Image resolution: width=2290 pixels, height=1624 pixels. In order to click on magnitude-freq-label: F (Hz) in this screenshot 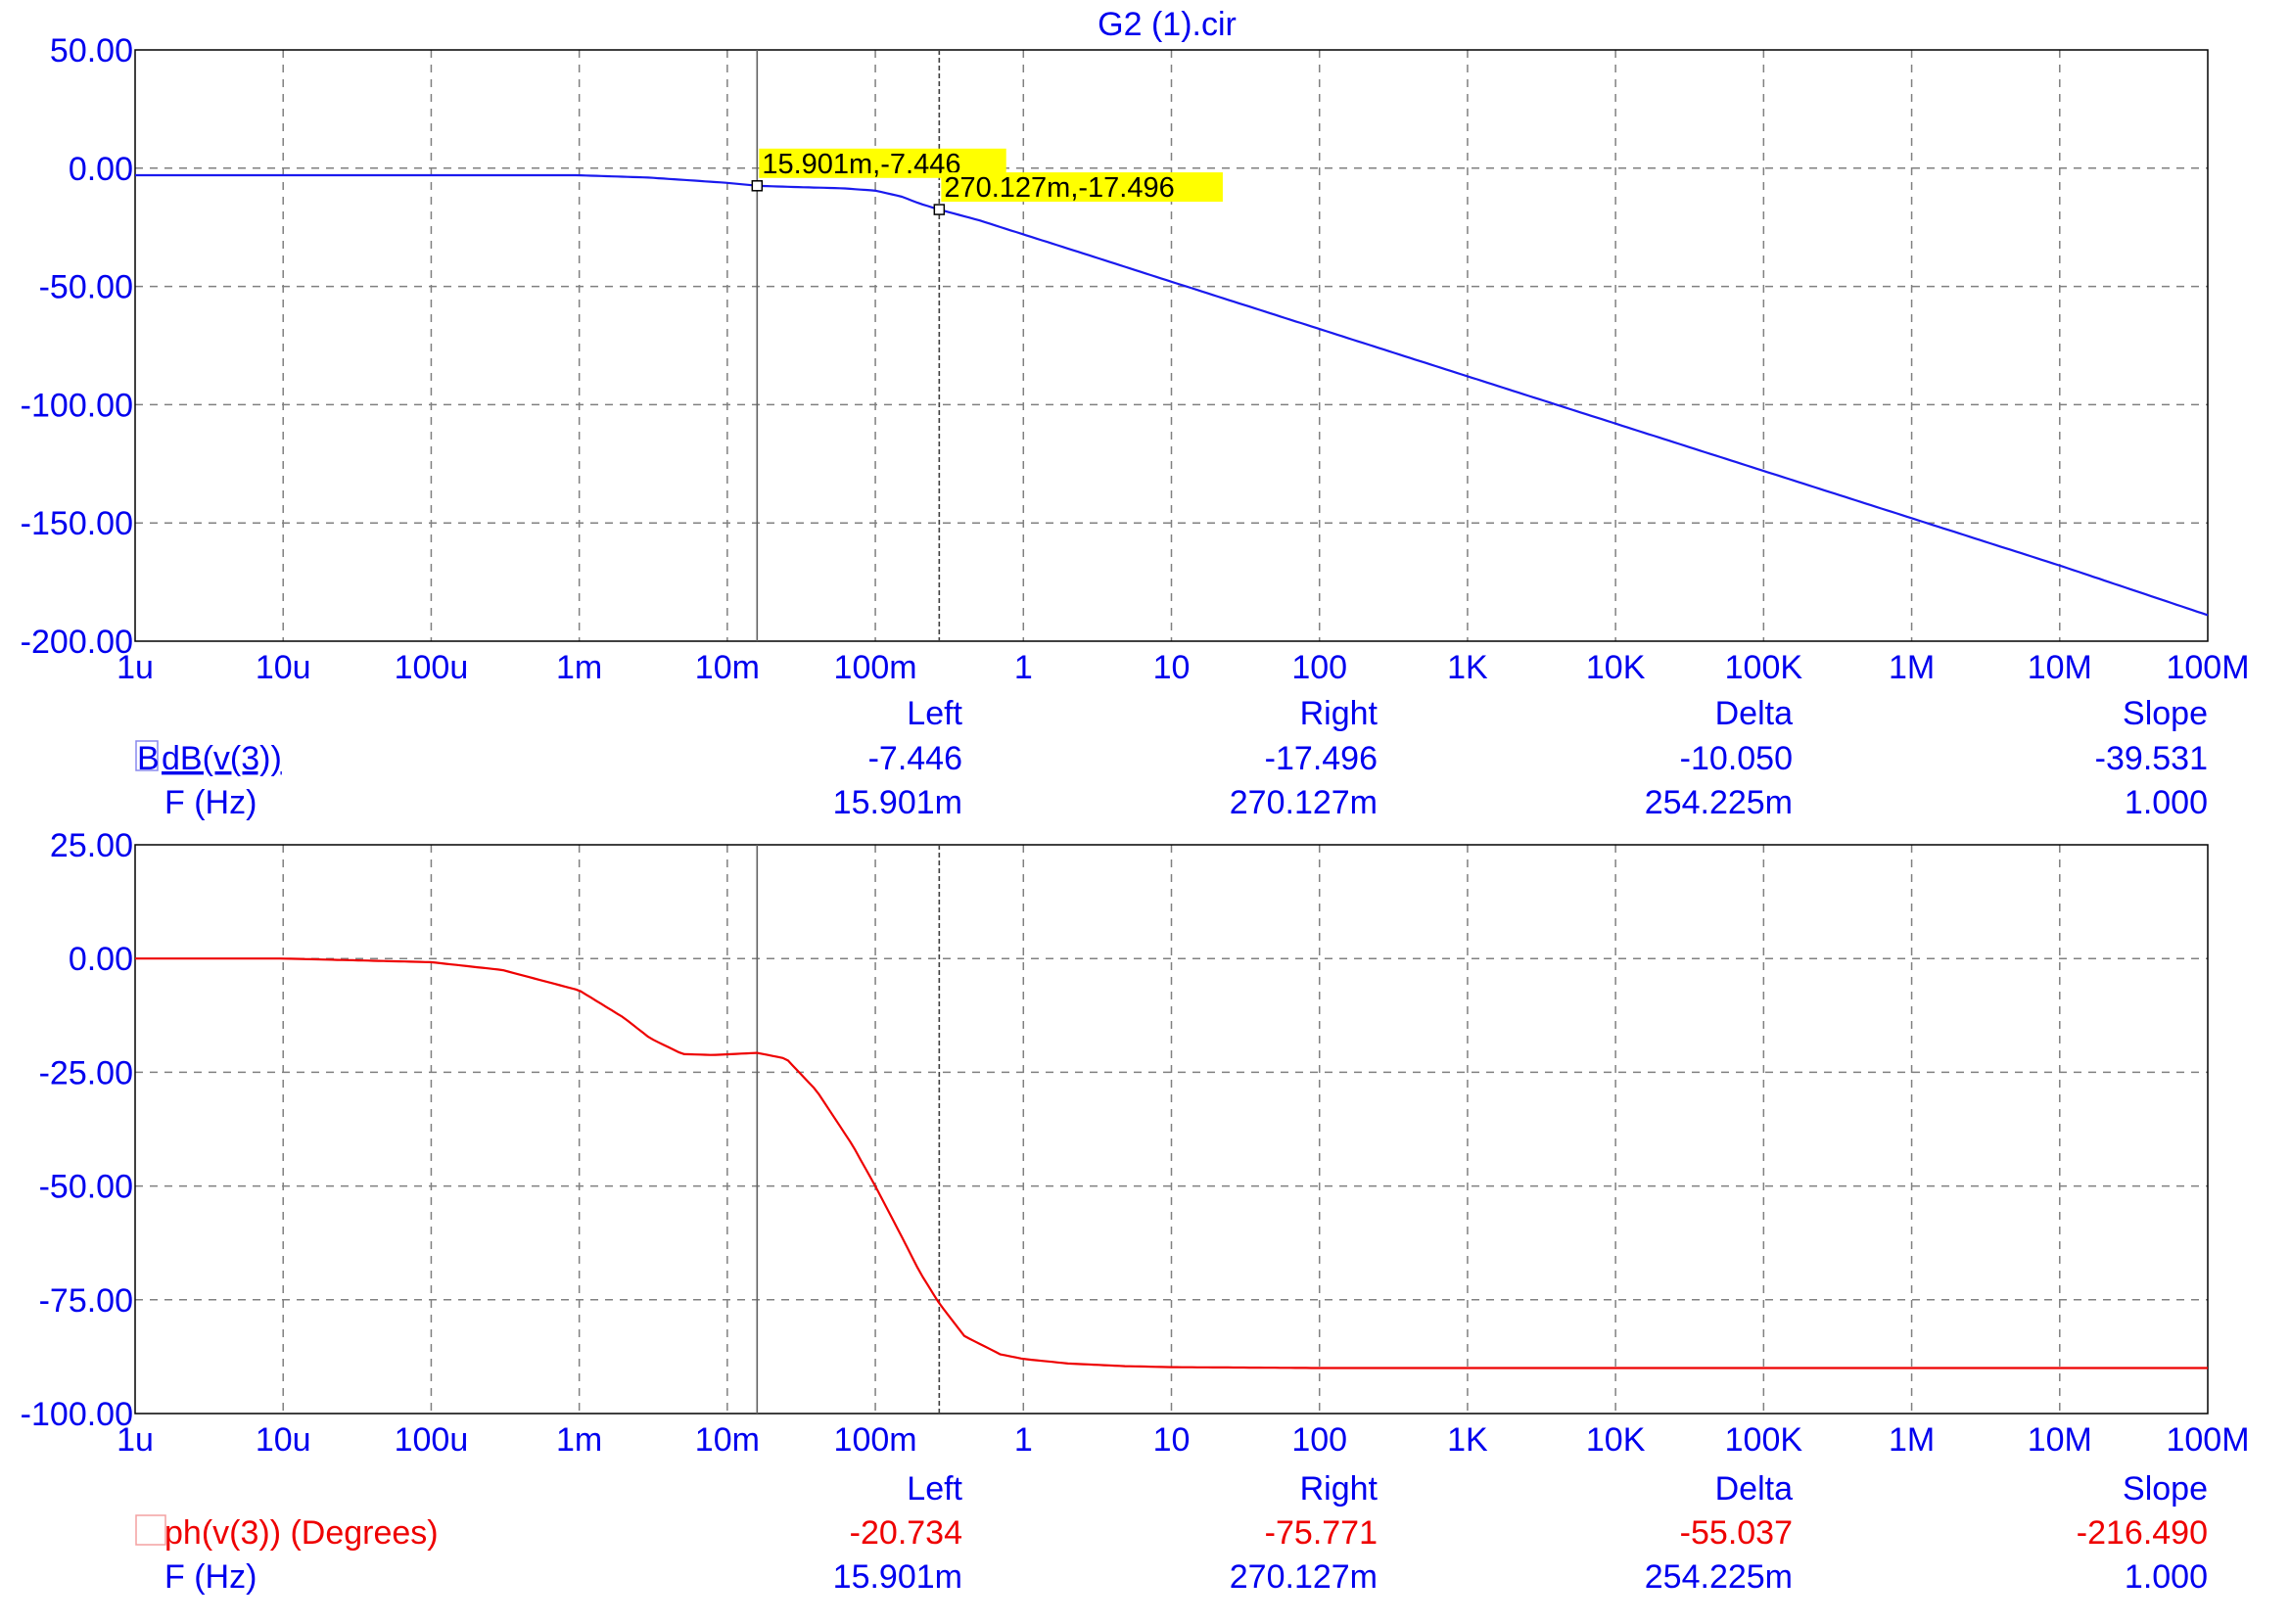, I will do `click(210, 802)`.